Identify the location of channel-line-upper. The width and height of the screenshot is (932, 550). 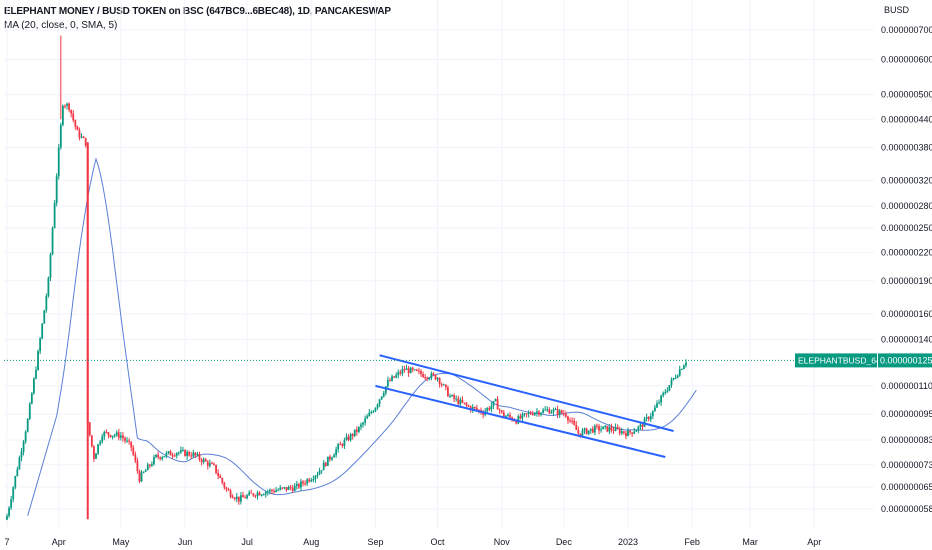
(526, 393).